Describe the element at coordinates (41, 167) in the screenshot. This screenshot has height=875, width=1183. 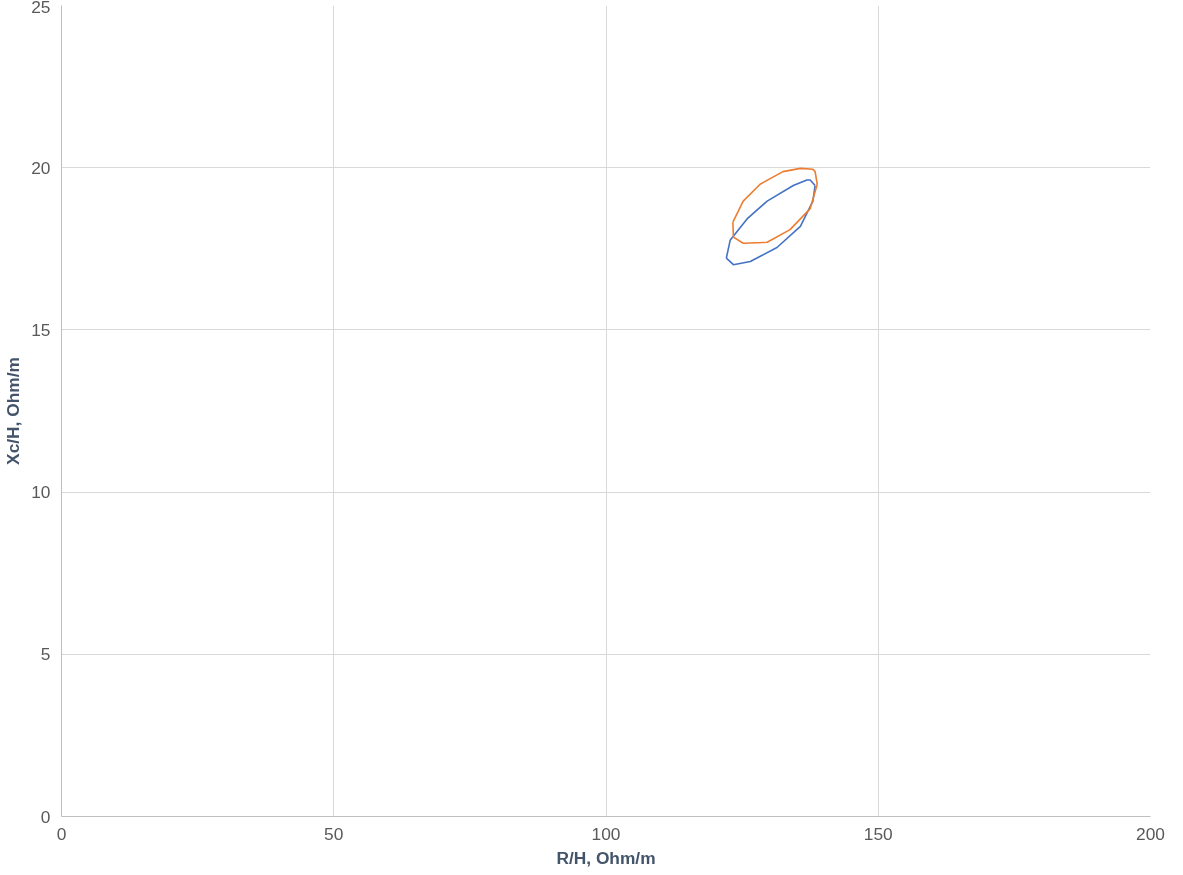
I see `y-tick-label: 20` at that location.